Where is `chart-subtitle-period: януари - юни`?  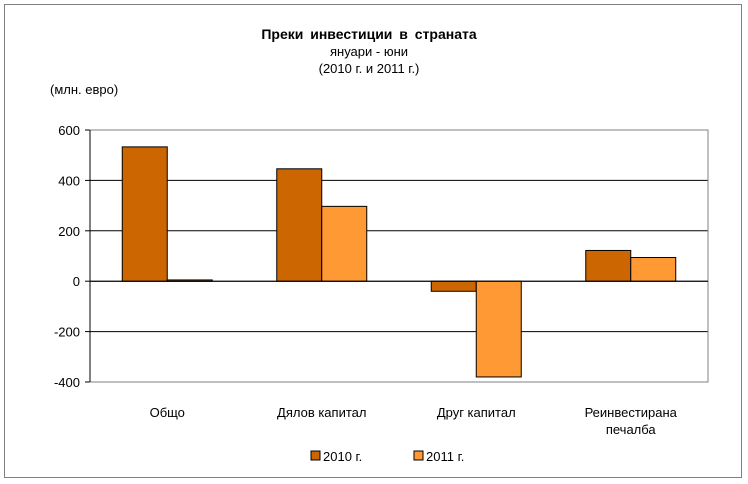
chart-subtitle-period: януари - юни is located at coordinates (369, 51).